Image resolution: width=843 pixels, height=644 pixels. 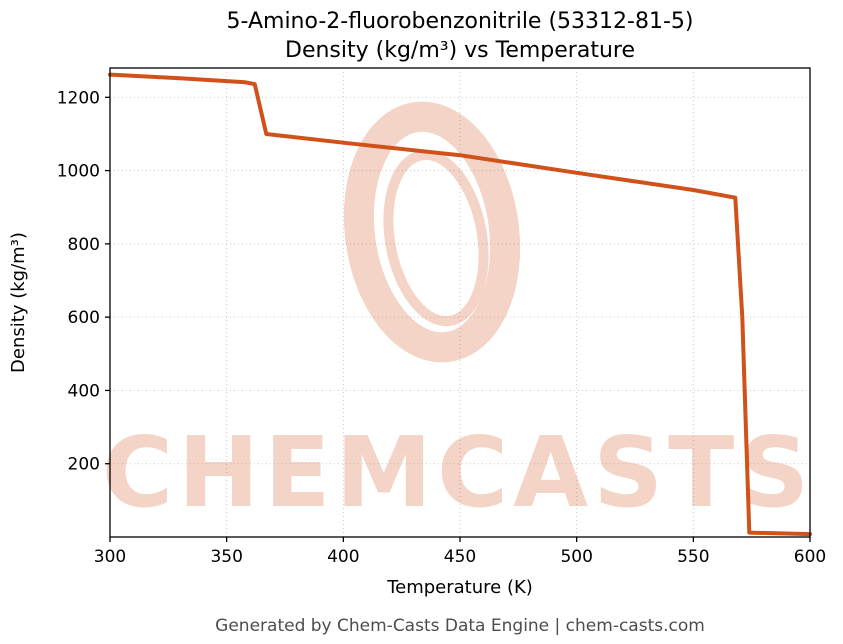 What do you see at coordinates (226, 557) in the screenshot?
I see `x-tick-label: 350` at bounding box center [226, 557].